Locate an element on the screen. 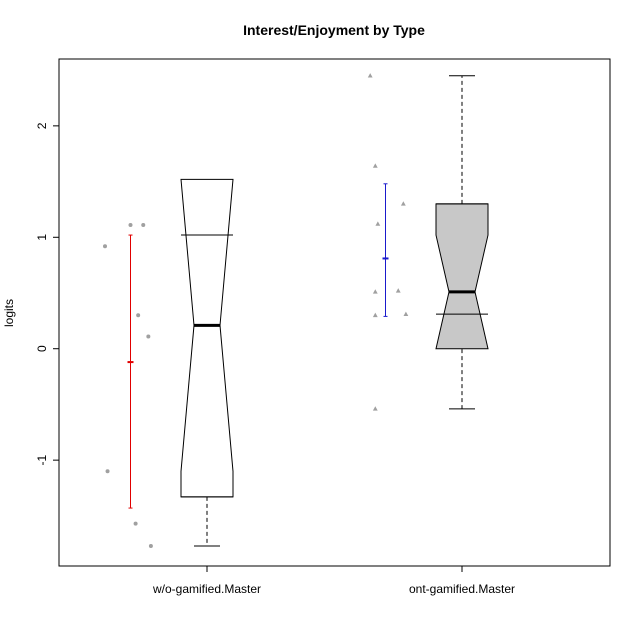 The width and height of the screenshot is (640, 640). y-tick-label: 1 is located at coordinates (42, 237).